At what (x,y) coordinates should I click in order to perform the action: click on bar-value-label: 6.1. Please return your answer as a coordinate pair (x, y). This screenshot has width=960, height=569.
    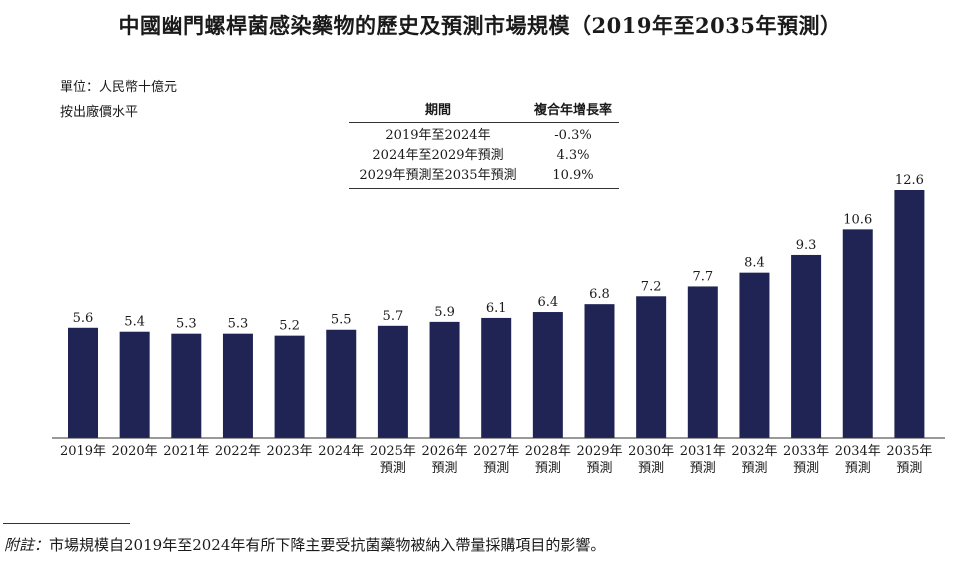
    Looking at the image, I should click on (496, 308).